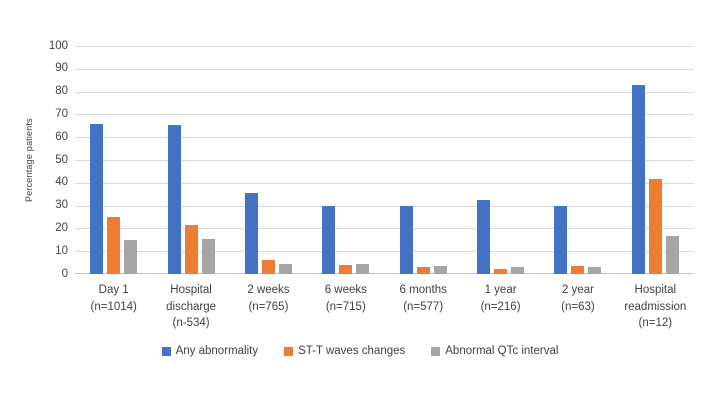  What do you see at coordinates (423, 298) in the screenshot?
I see `x-axis-label-4: 6 months (n=577)` at bounding box center [423, 298].